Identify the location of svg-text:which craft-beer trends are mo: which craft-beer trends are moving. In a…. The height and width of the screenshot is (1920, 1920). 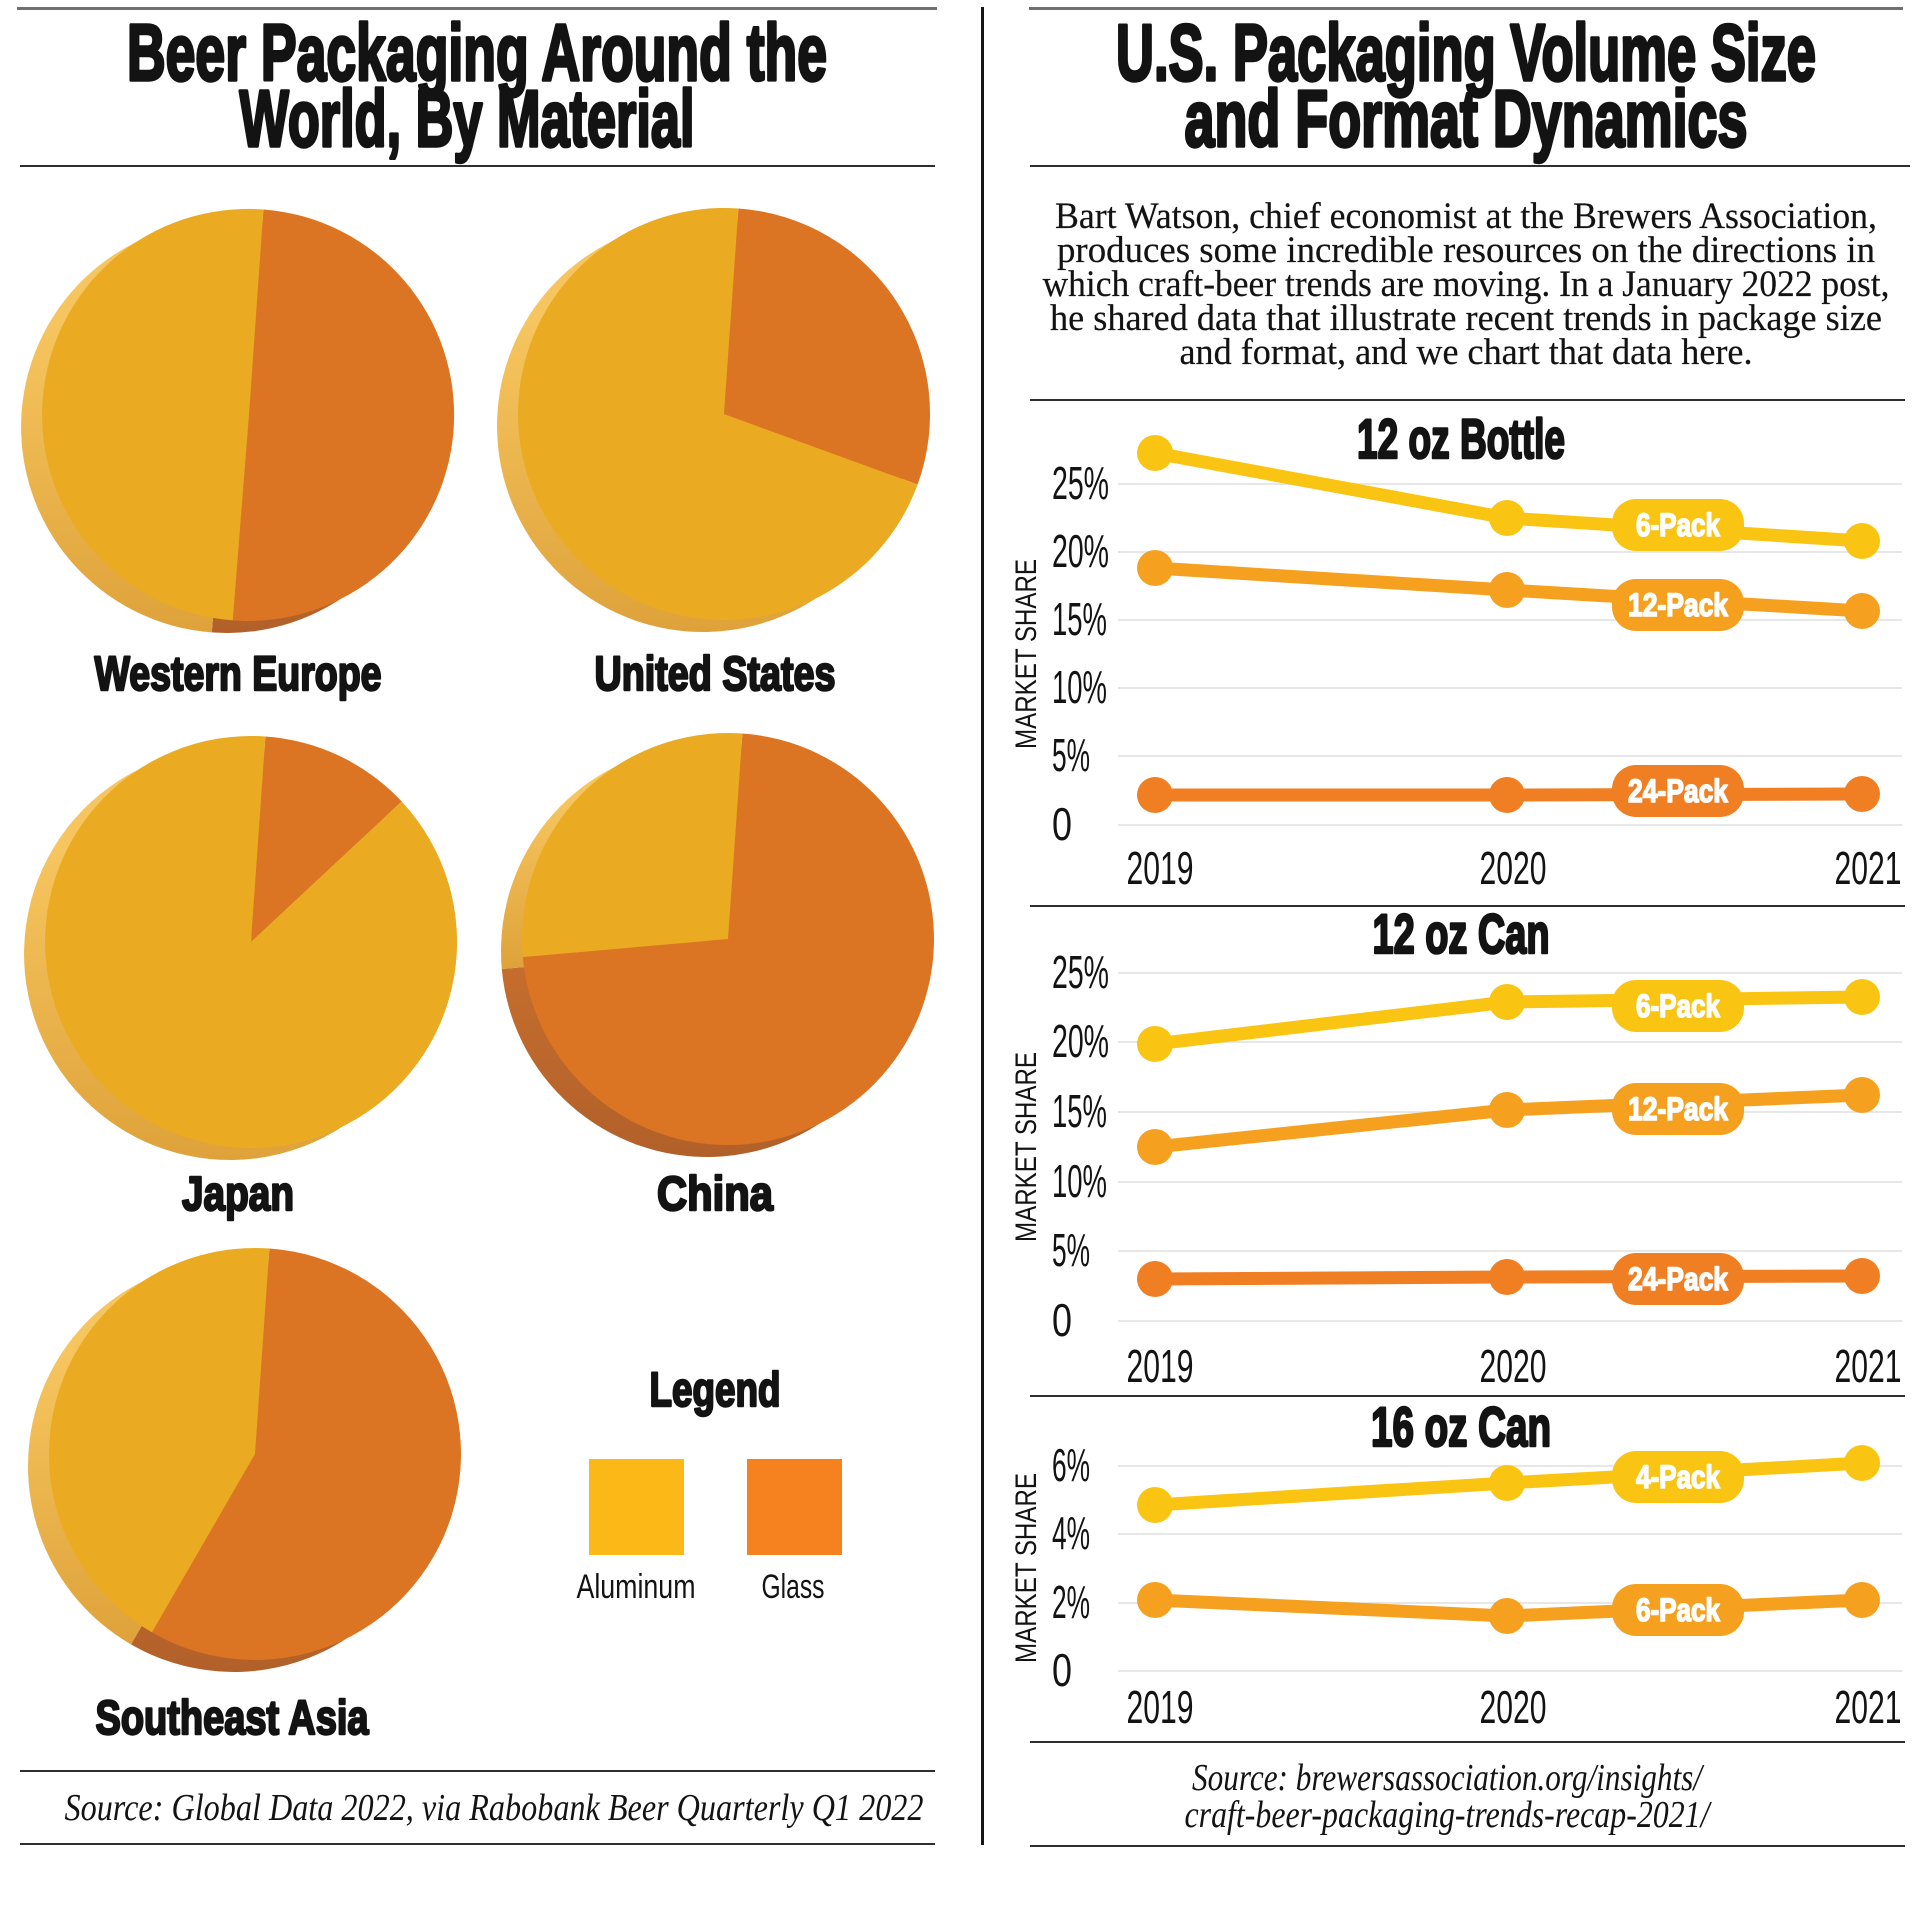
(1466, 284).